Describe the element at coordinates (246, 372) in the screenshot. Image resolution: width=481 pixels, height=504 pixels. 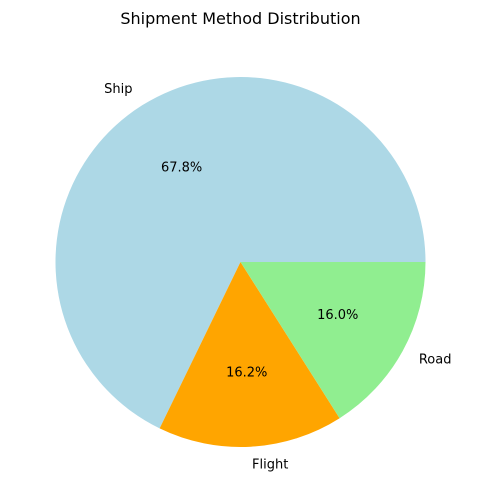
I see `slice-percent-flight: 16.2%` at that location.